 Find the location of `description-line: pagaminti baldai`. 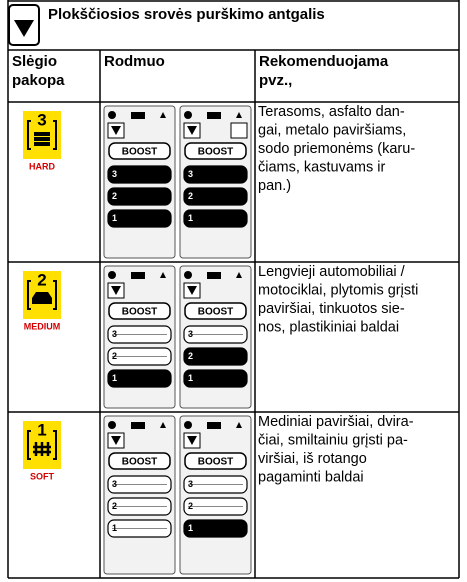

description-line: pagaminti baldai is located at coordinates (311, 477).